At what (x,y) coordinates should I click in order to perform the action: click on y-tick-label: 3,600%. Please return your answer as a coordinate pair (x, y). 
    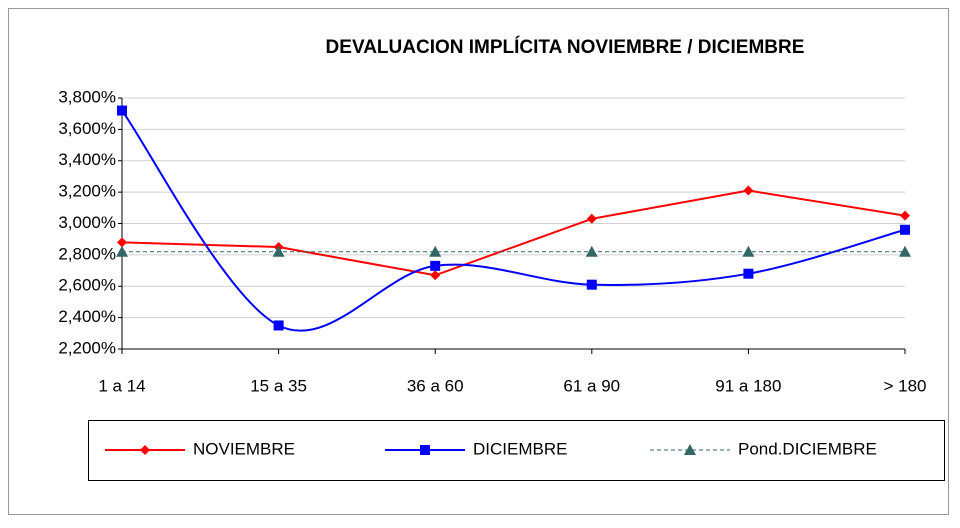
    Looking at the image, I should click on (87, 128).